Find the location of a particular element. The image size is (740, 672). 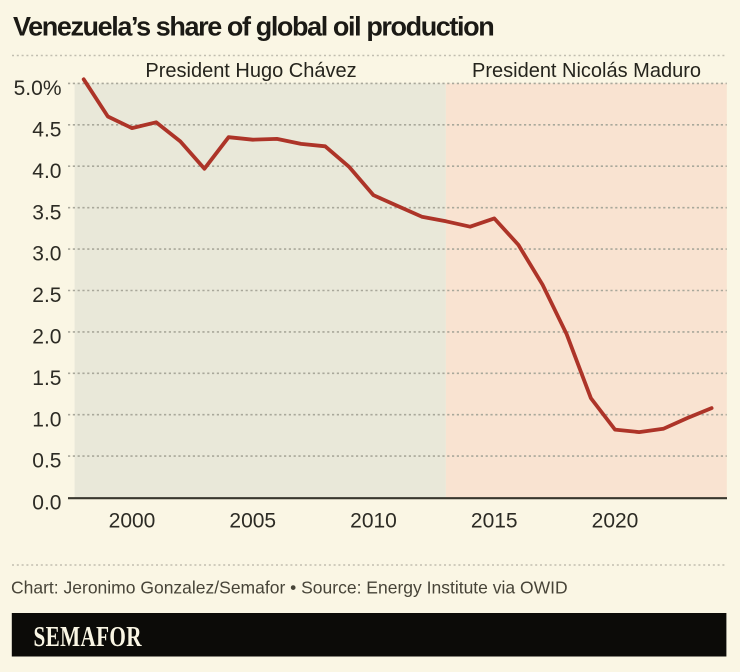

svg-text: 1.0 is located at coordinates (46, 419).